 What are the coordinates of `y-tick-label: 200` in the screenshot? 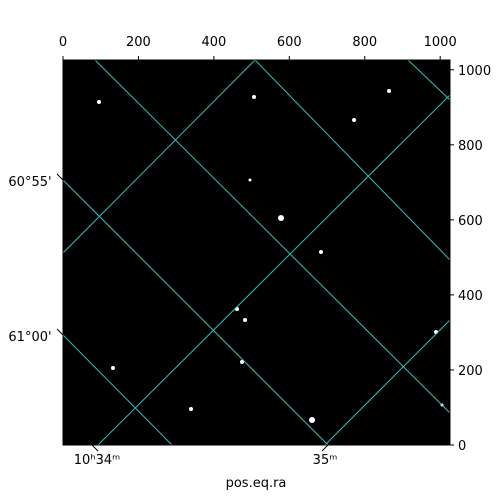 It's located at (470, 371).